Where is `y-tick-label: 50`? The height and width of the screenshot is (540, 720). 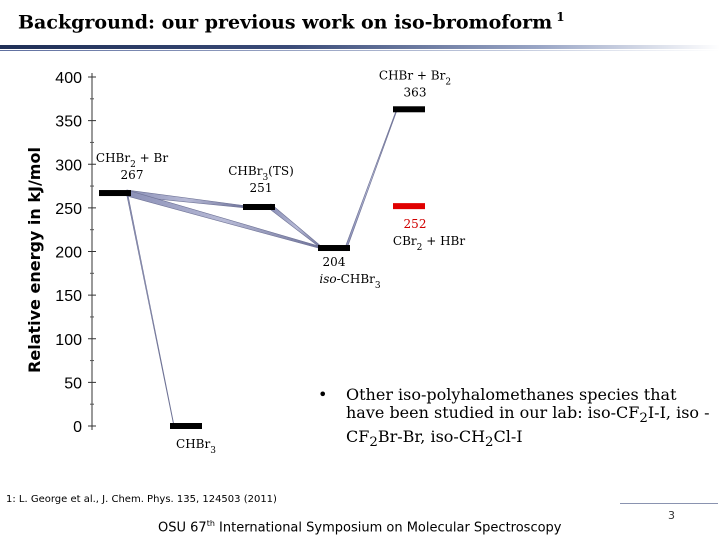
y-tick-label: 50 is located at coordinates (73, 383).